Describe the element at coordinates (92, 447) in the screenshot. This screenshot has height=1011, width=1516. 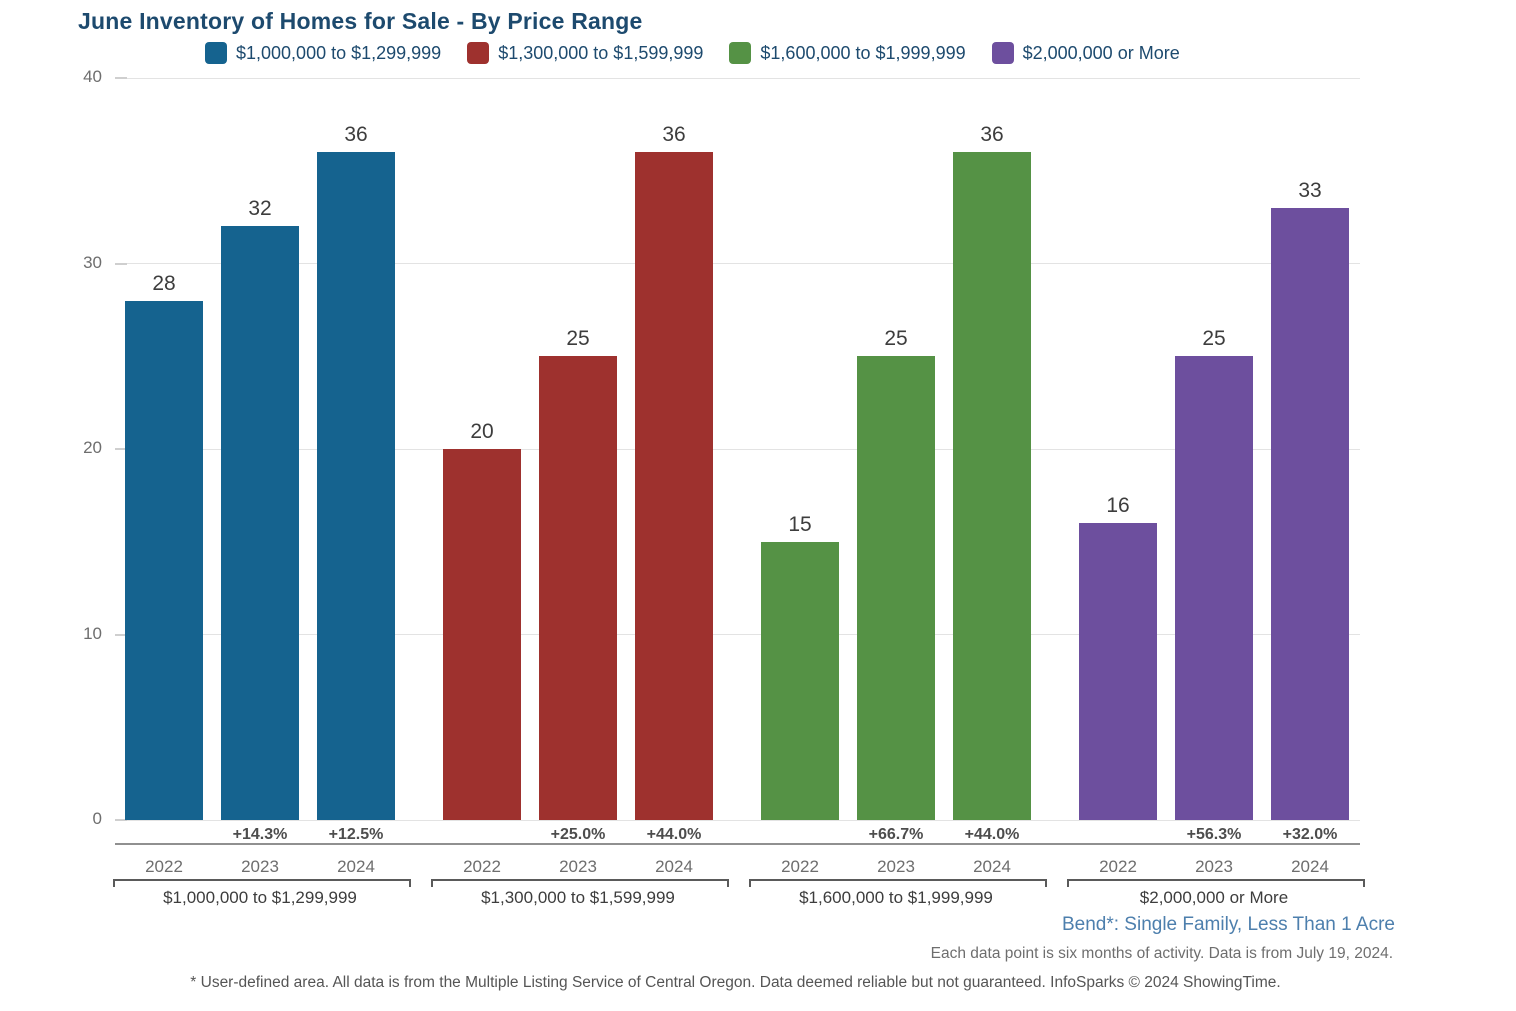
I see `y-axis-tick-label: 20` at that location.